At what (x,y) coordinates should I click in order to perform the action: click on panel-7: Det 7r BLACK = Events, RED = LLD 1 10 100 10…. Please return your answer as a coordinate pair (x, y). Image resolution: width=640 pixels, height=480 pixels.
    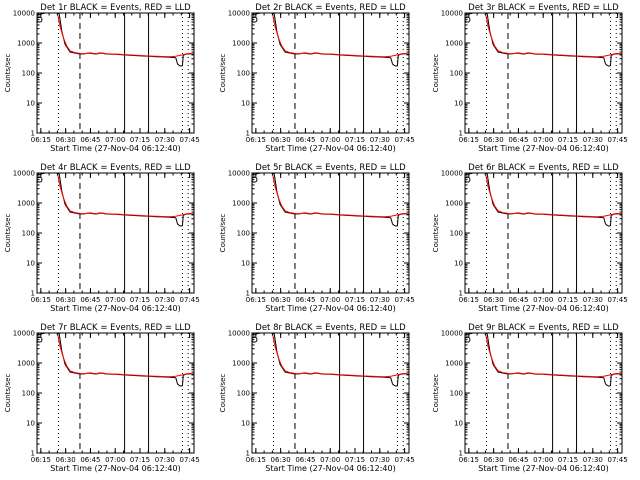
    Looking at the image, I should click on (102, 398).